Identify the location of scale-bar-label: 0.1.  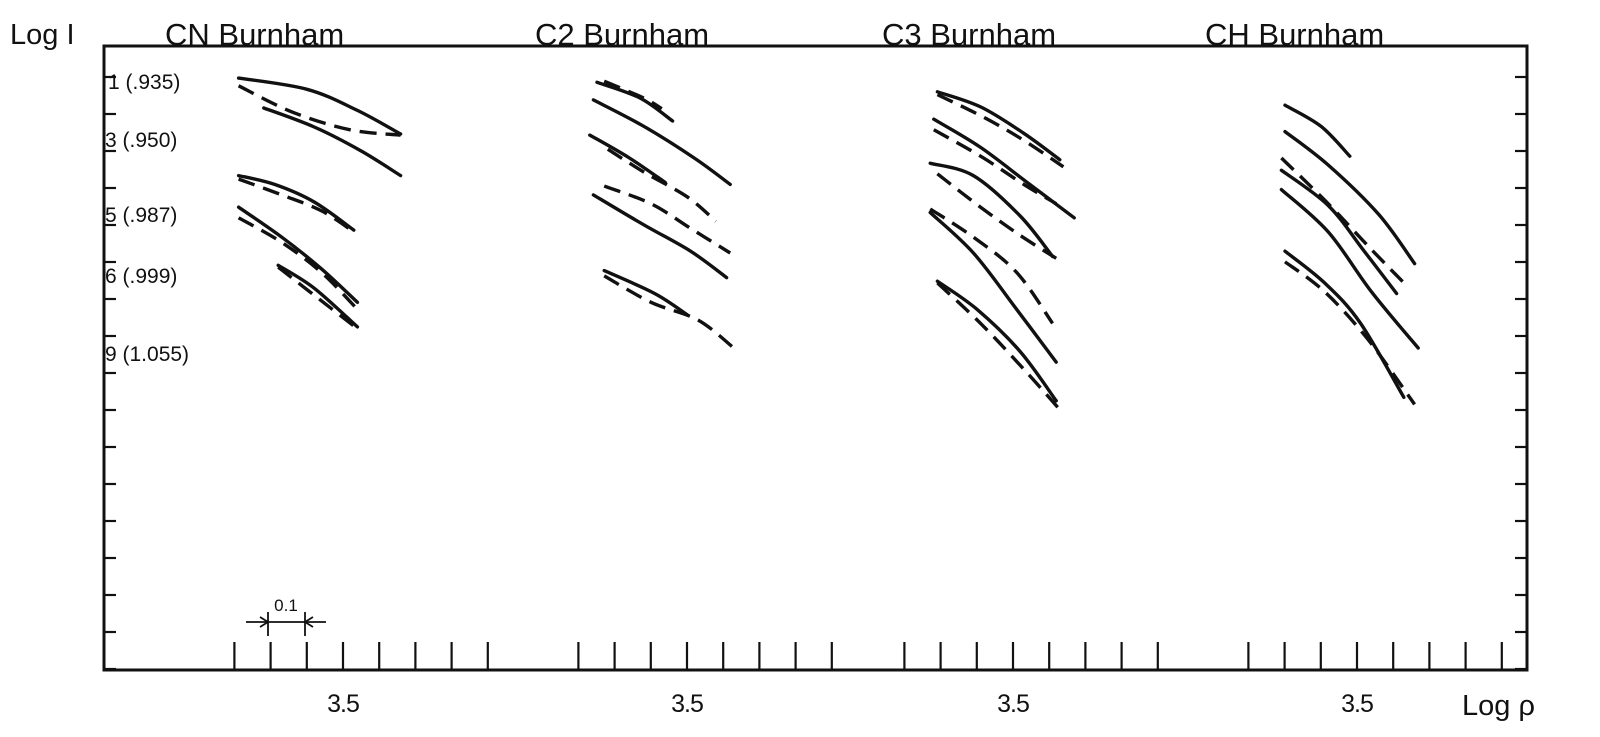
(286, 605).